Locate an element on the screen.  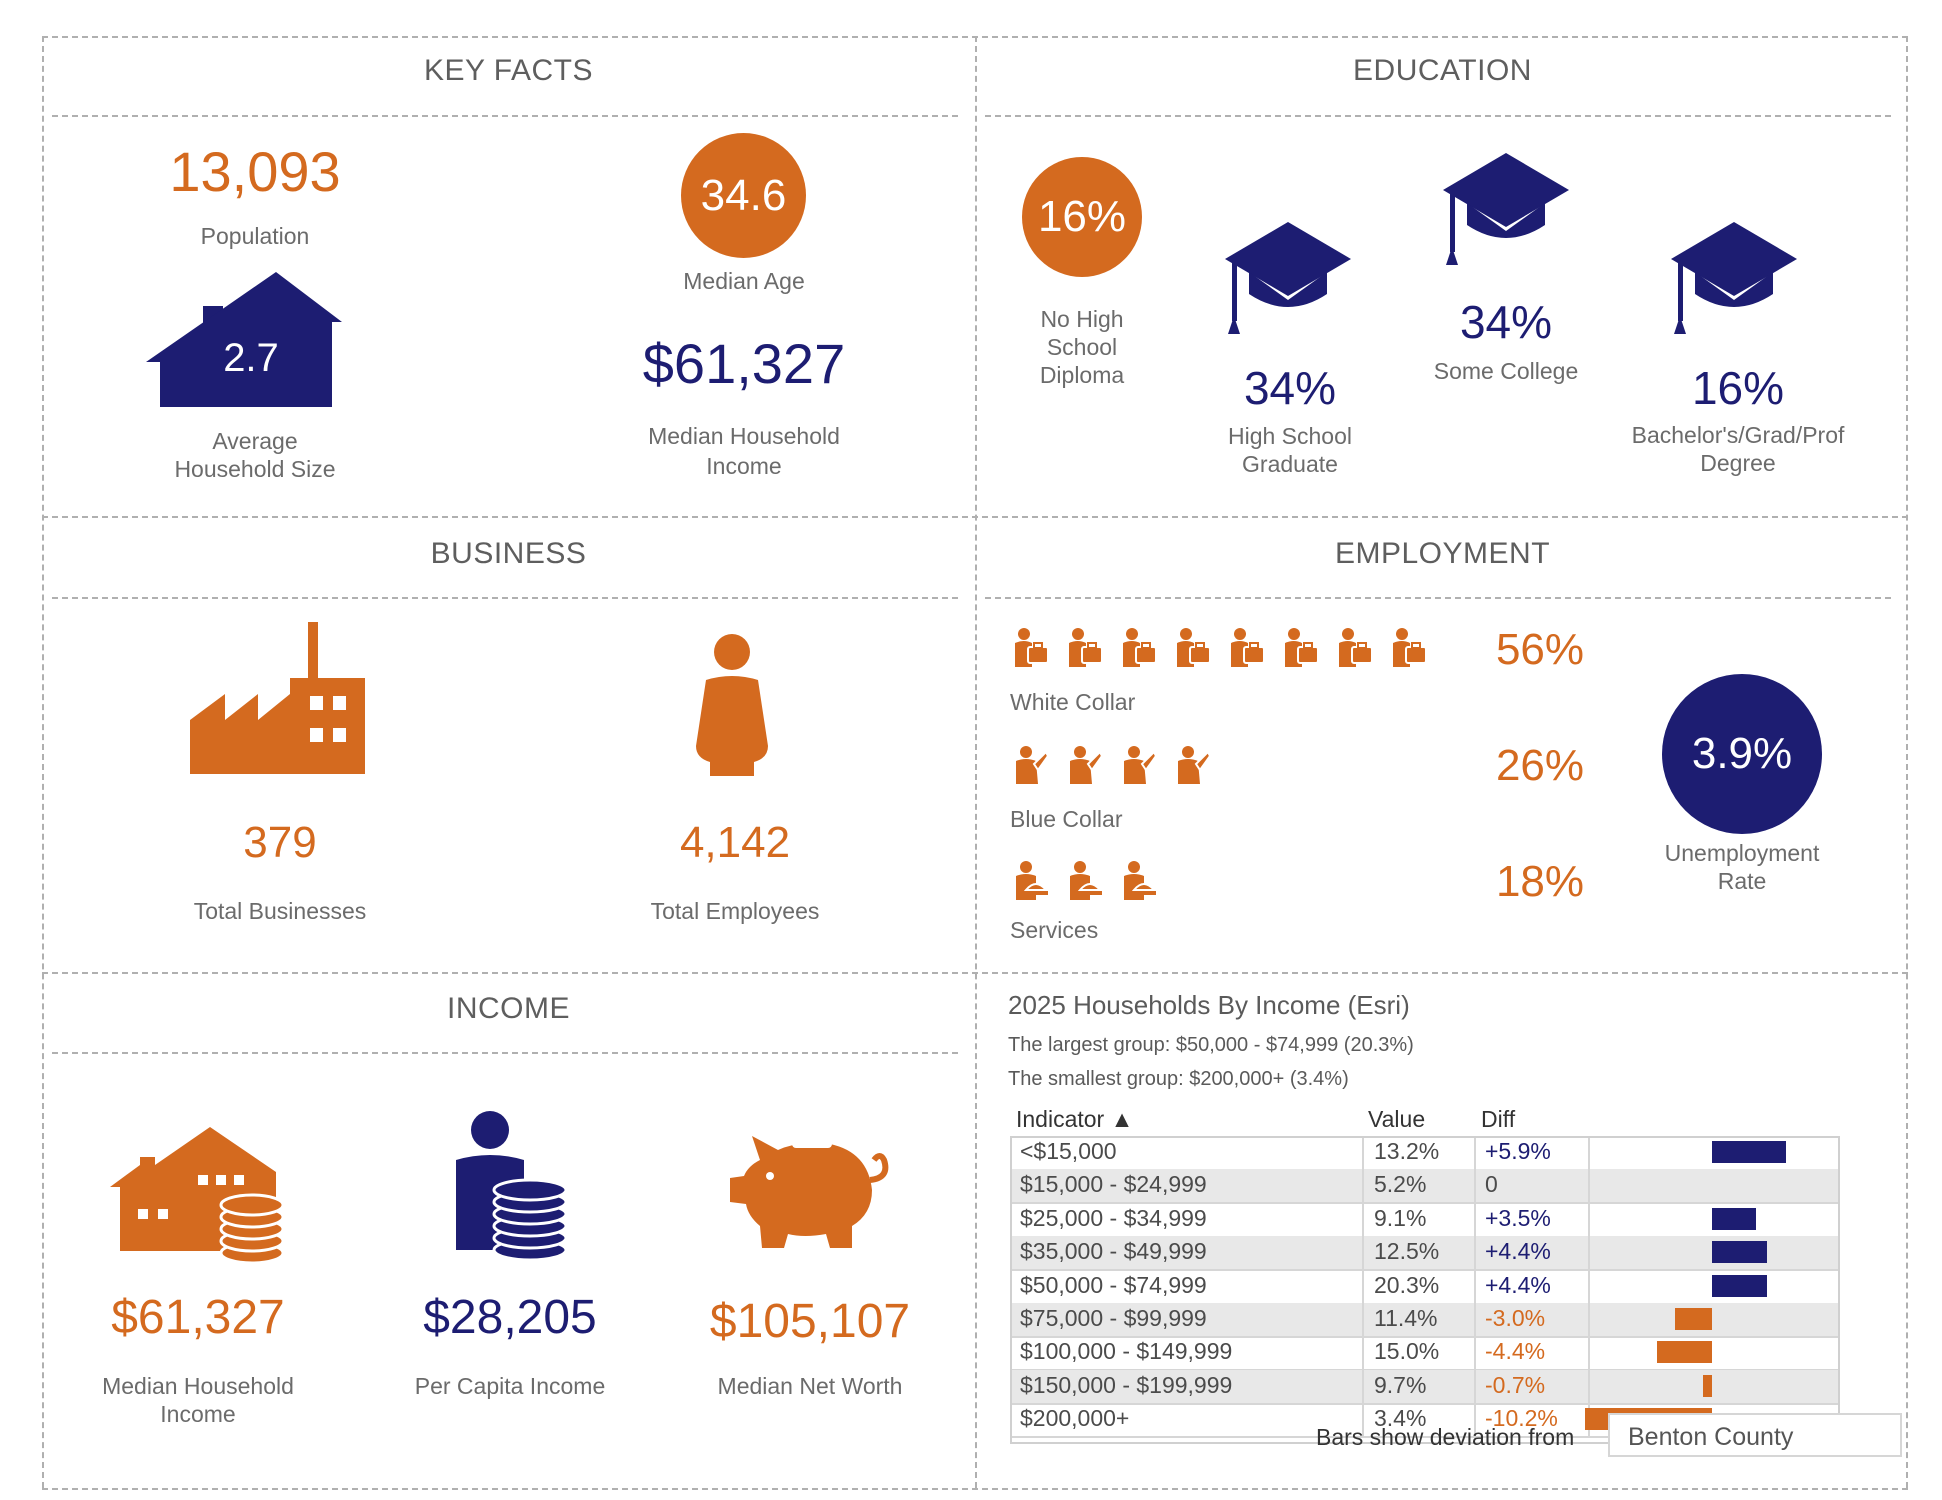
row-indicator: $150,000 - $199,999 is located at coordinates (1126, 1384).